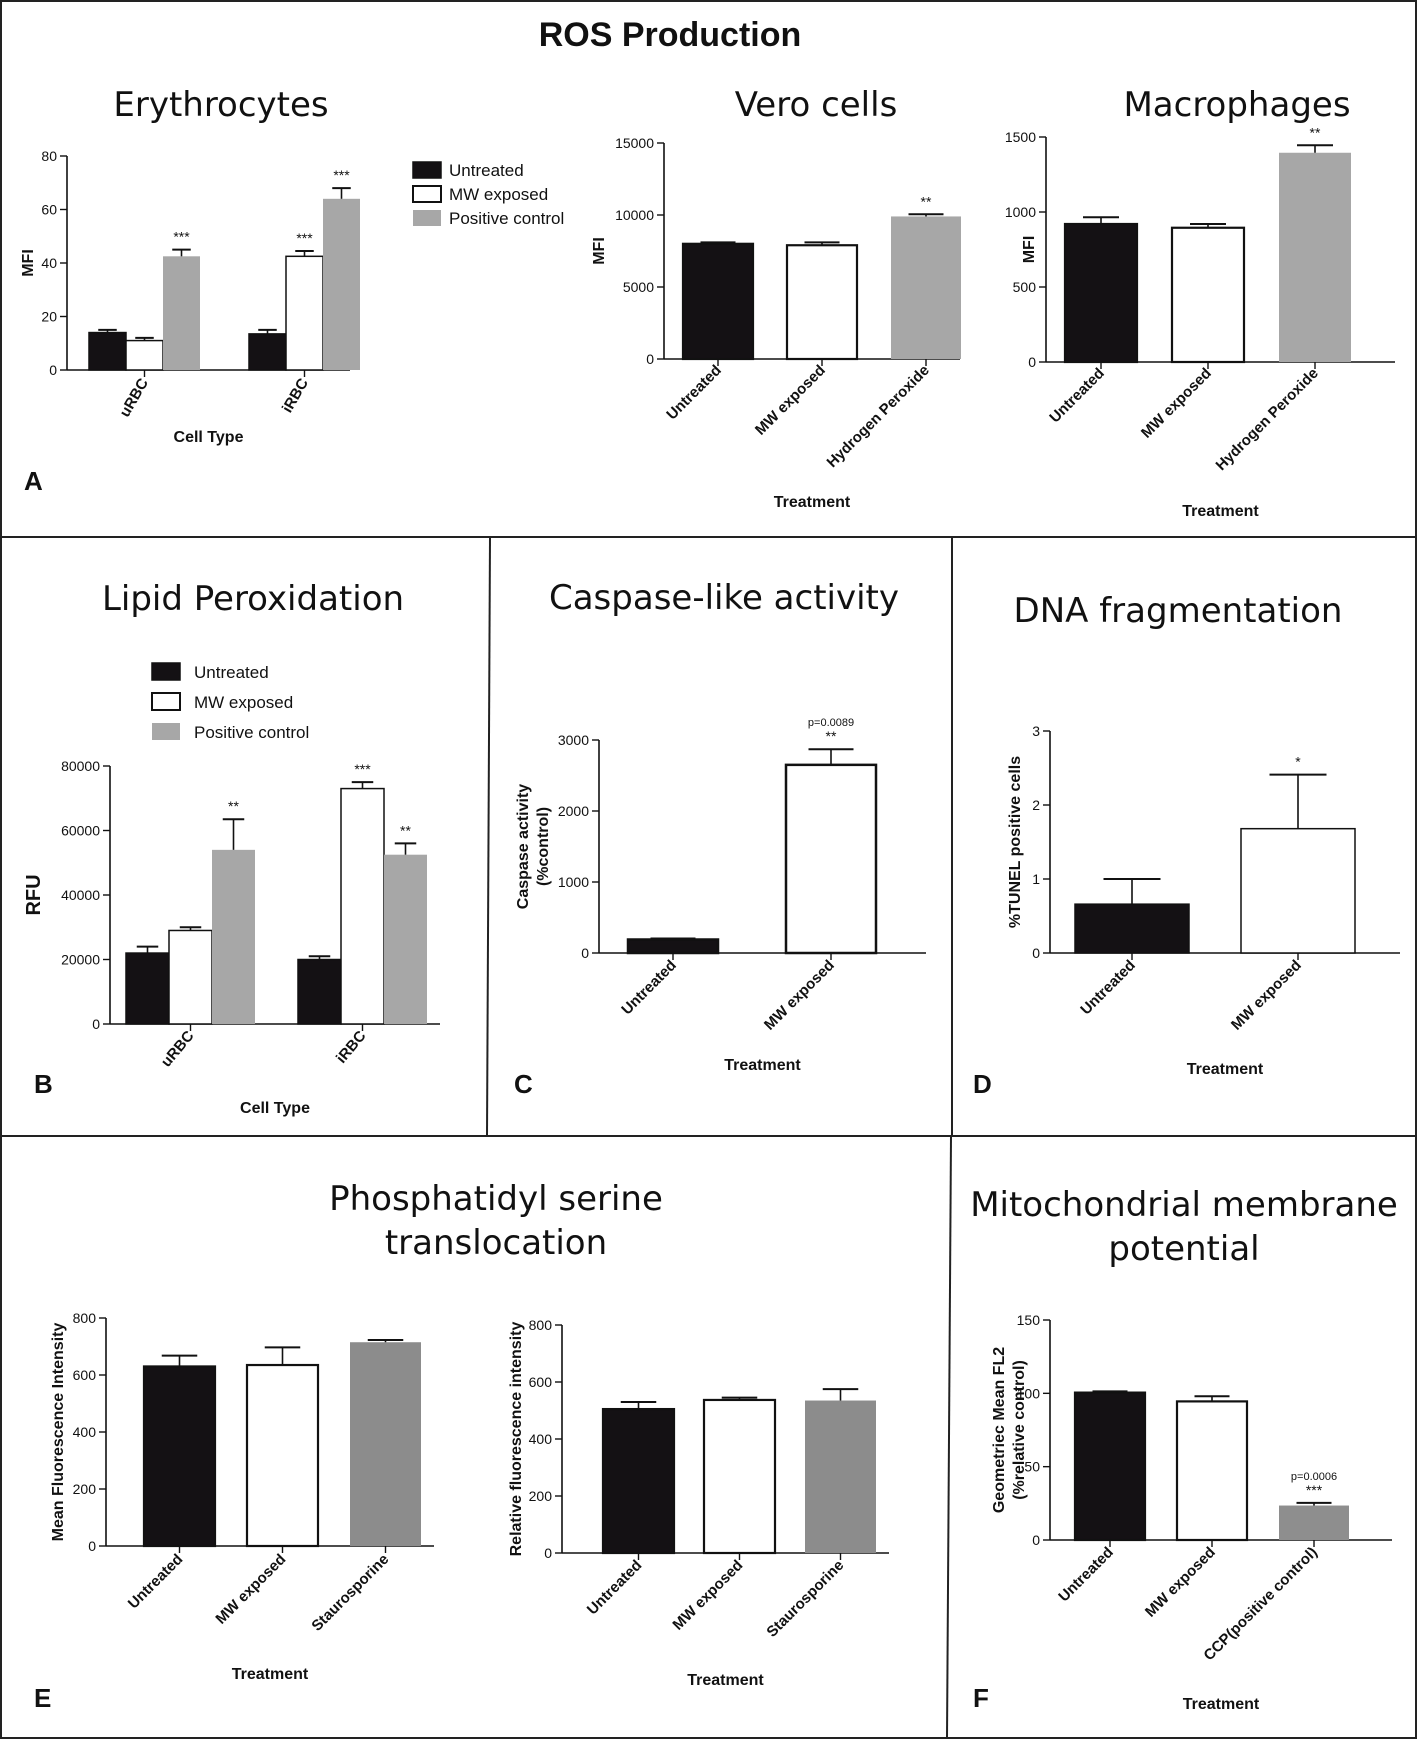 The image size is (1417, 1739). I want to click on bar-positive-control-irbc, so click(341, 284).